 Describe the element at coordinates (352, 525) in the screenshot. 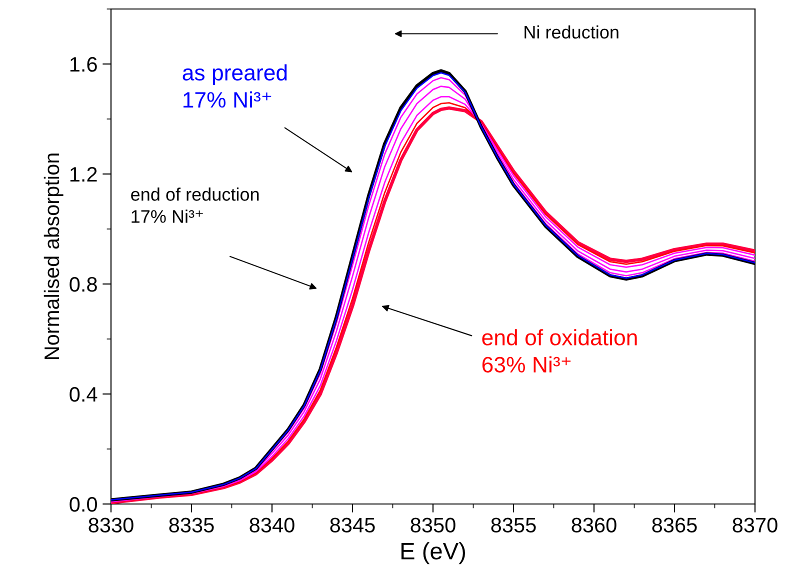

I see `x-tick-label: 8345` at that location.